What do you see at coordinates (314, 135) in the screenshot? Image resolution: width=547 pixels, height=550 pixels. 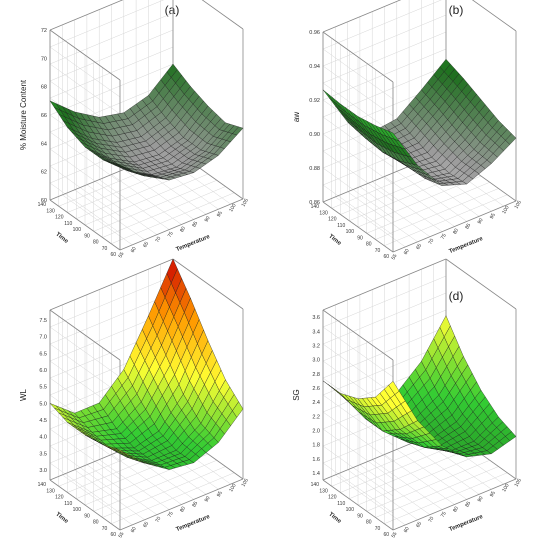 I see `z-tick-label: 0.90` at bounding box center [314, 135].